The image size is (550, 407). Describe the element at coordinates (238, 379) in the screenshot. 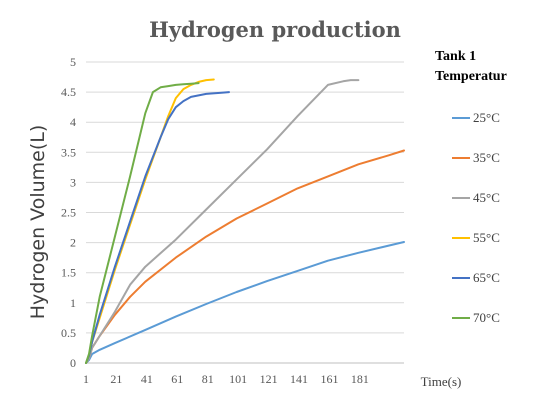

I see `x-tick-label: 101` at that location.